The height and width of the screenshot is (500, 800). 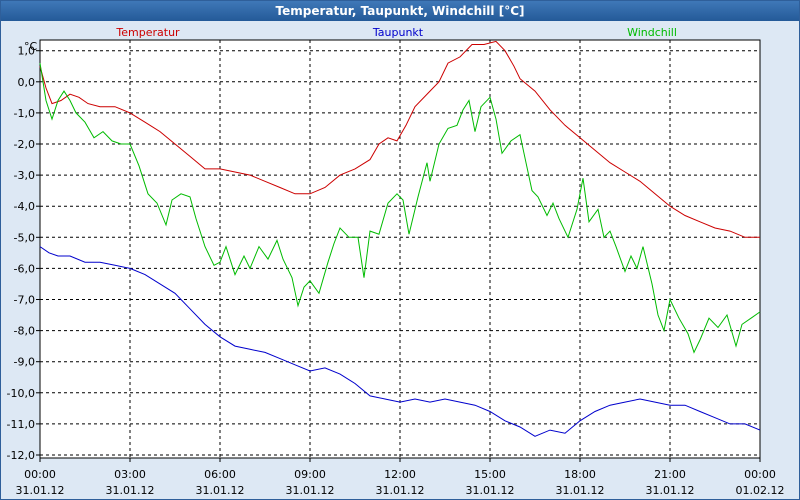 What do you see at coordinates (760, 490) in the screenshot?
I see `x-tick-date: 01.02.12` at bounding box center [760, 490].